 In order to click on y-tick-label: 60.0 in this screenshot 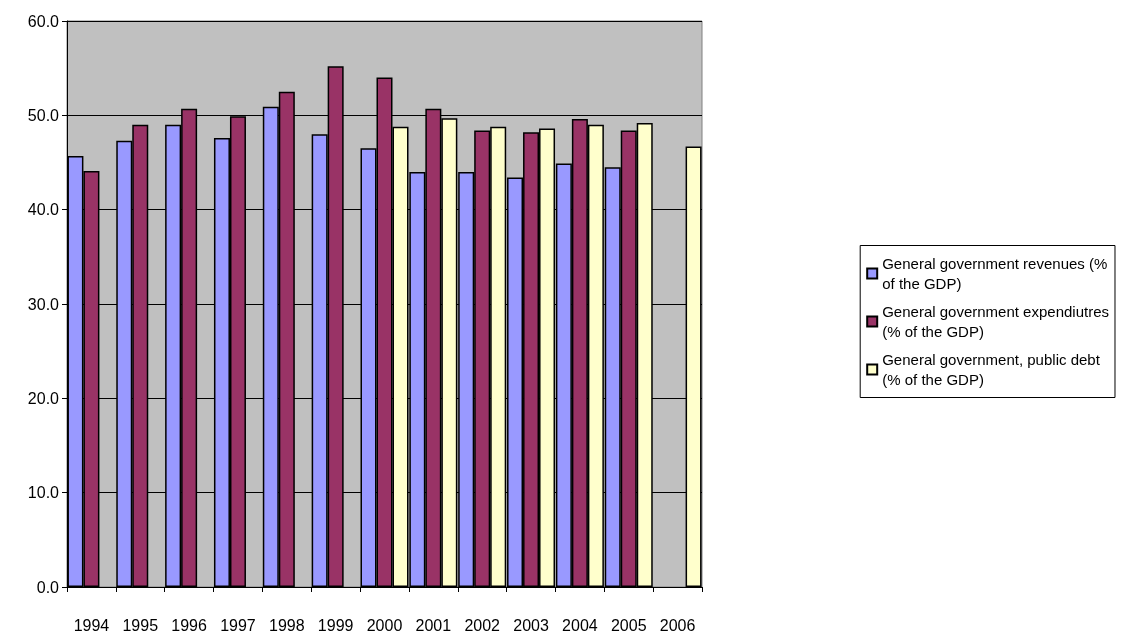, I will do `click(43, 21)`.